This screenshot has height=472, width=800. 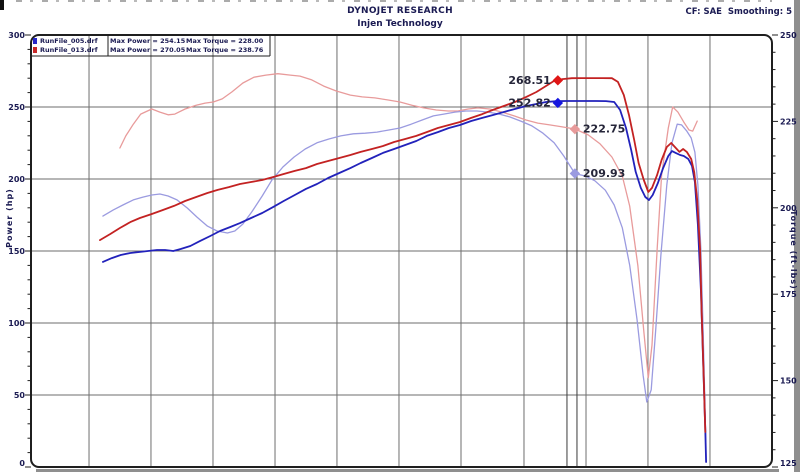 I want to click on cut-off-toolbar-text, so click(x=394, y=1).